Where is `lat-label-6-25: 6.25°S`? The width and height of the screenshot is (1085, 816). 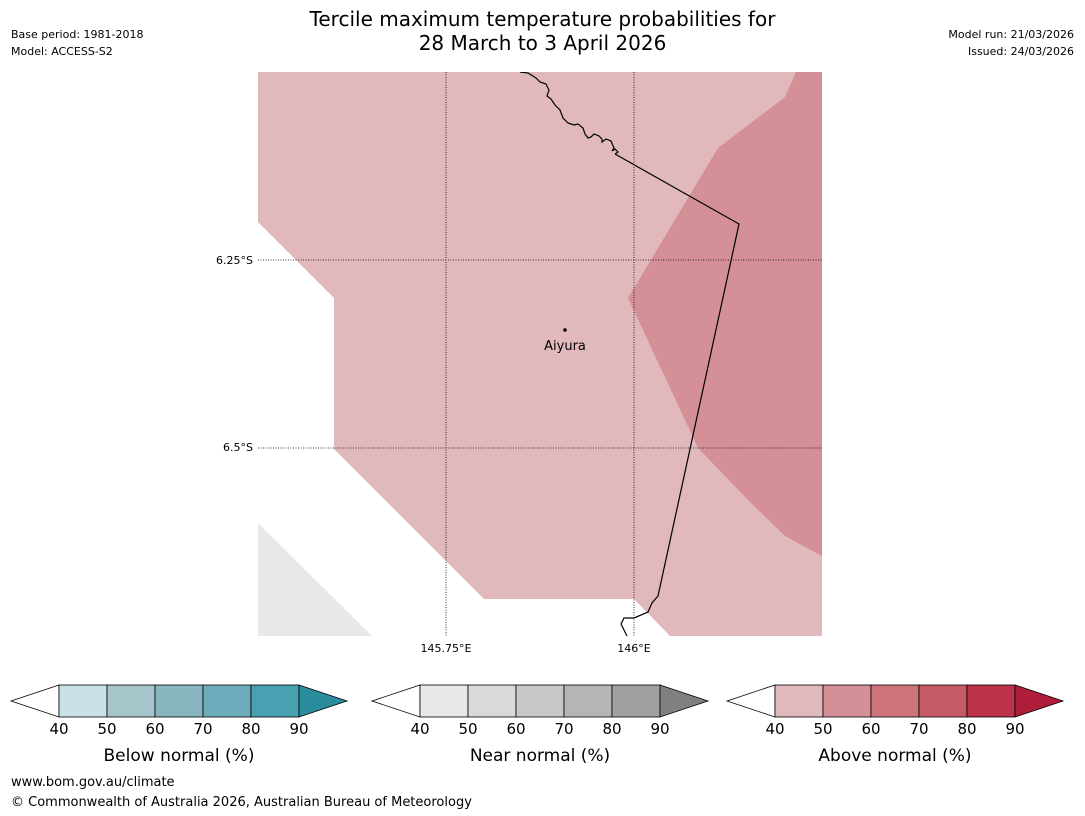 lat-label-6-25: 6.25°S is located at coordinates (234, 260).